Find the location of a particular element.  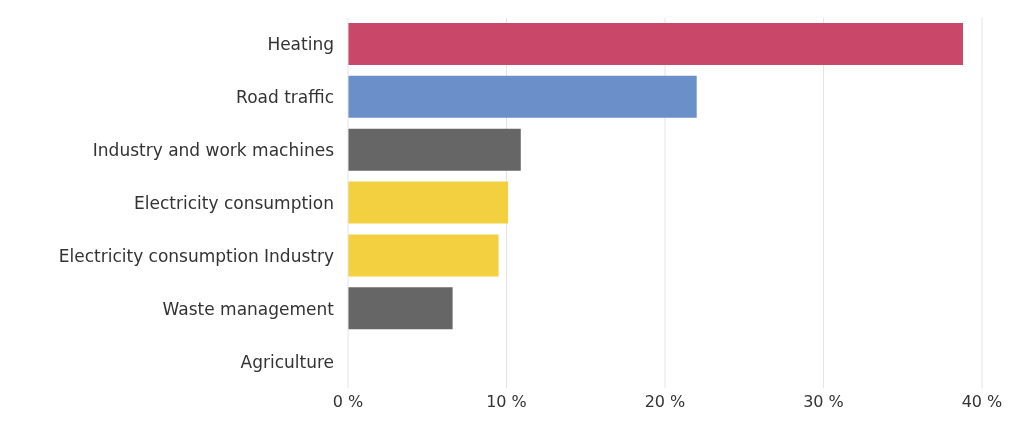

y-tick-label: Industry and work machines is located at coordinates (213, 150).